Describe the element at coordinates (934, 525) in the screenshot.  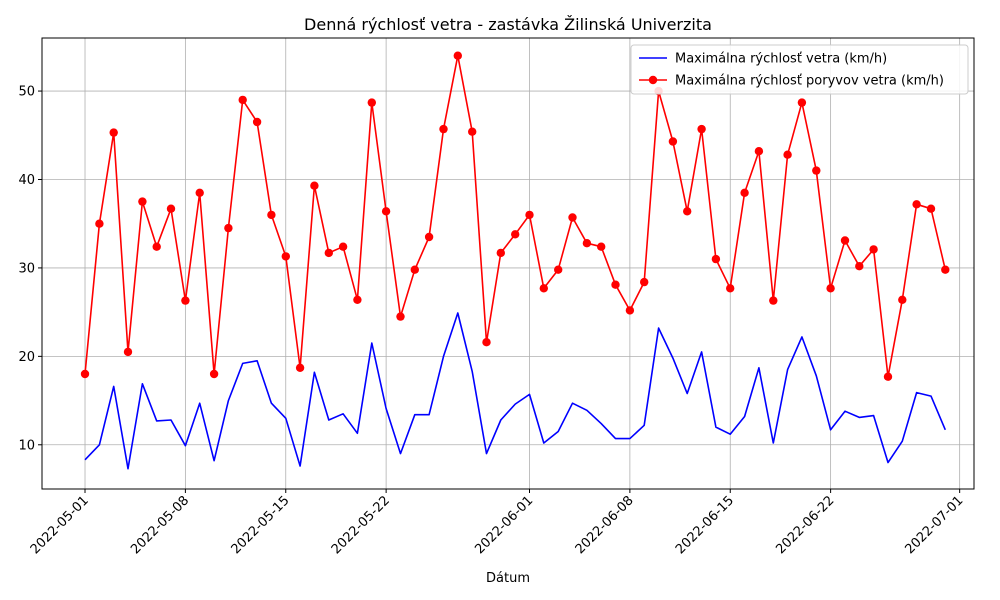
I see `x-tick-label: 2022-07-01` at that location.